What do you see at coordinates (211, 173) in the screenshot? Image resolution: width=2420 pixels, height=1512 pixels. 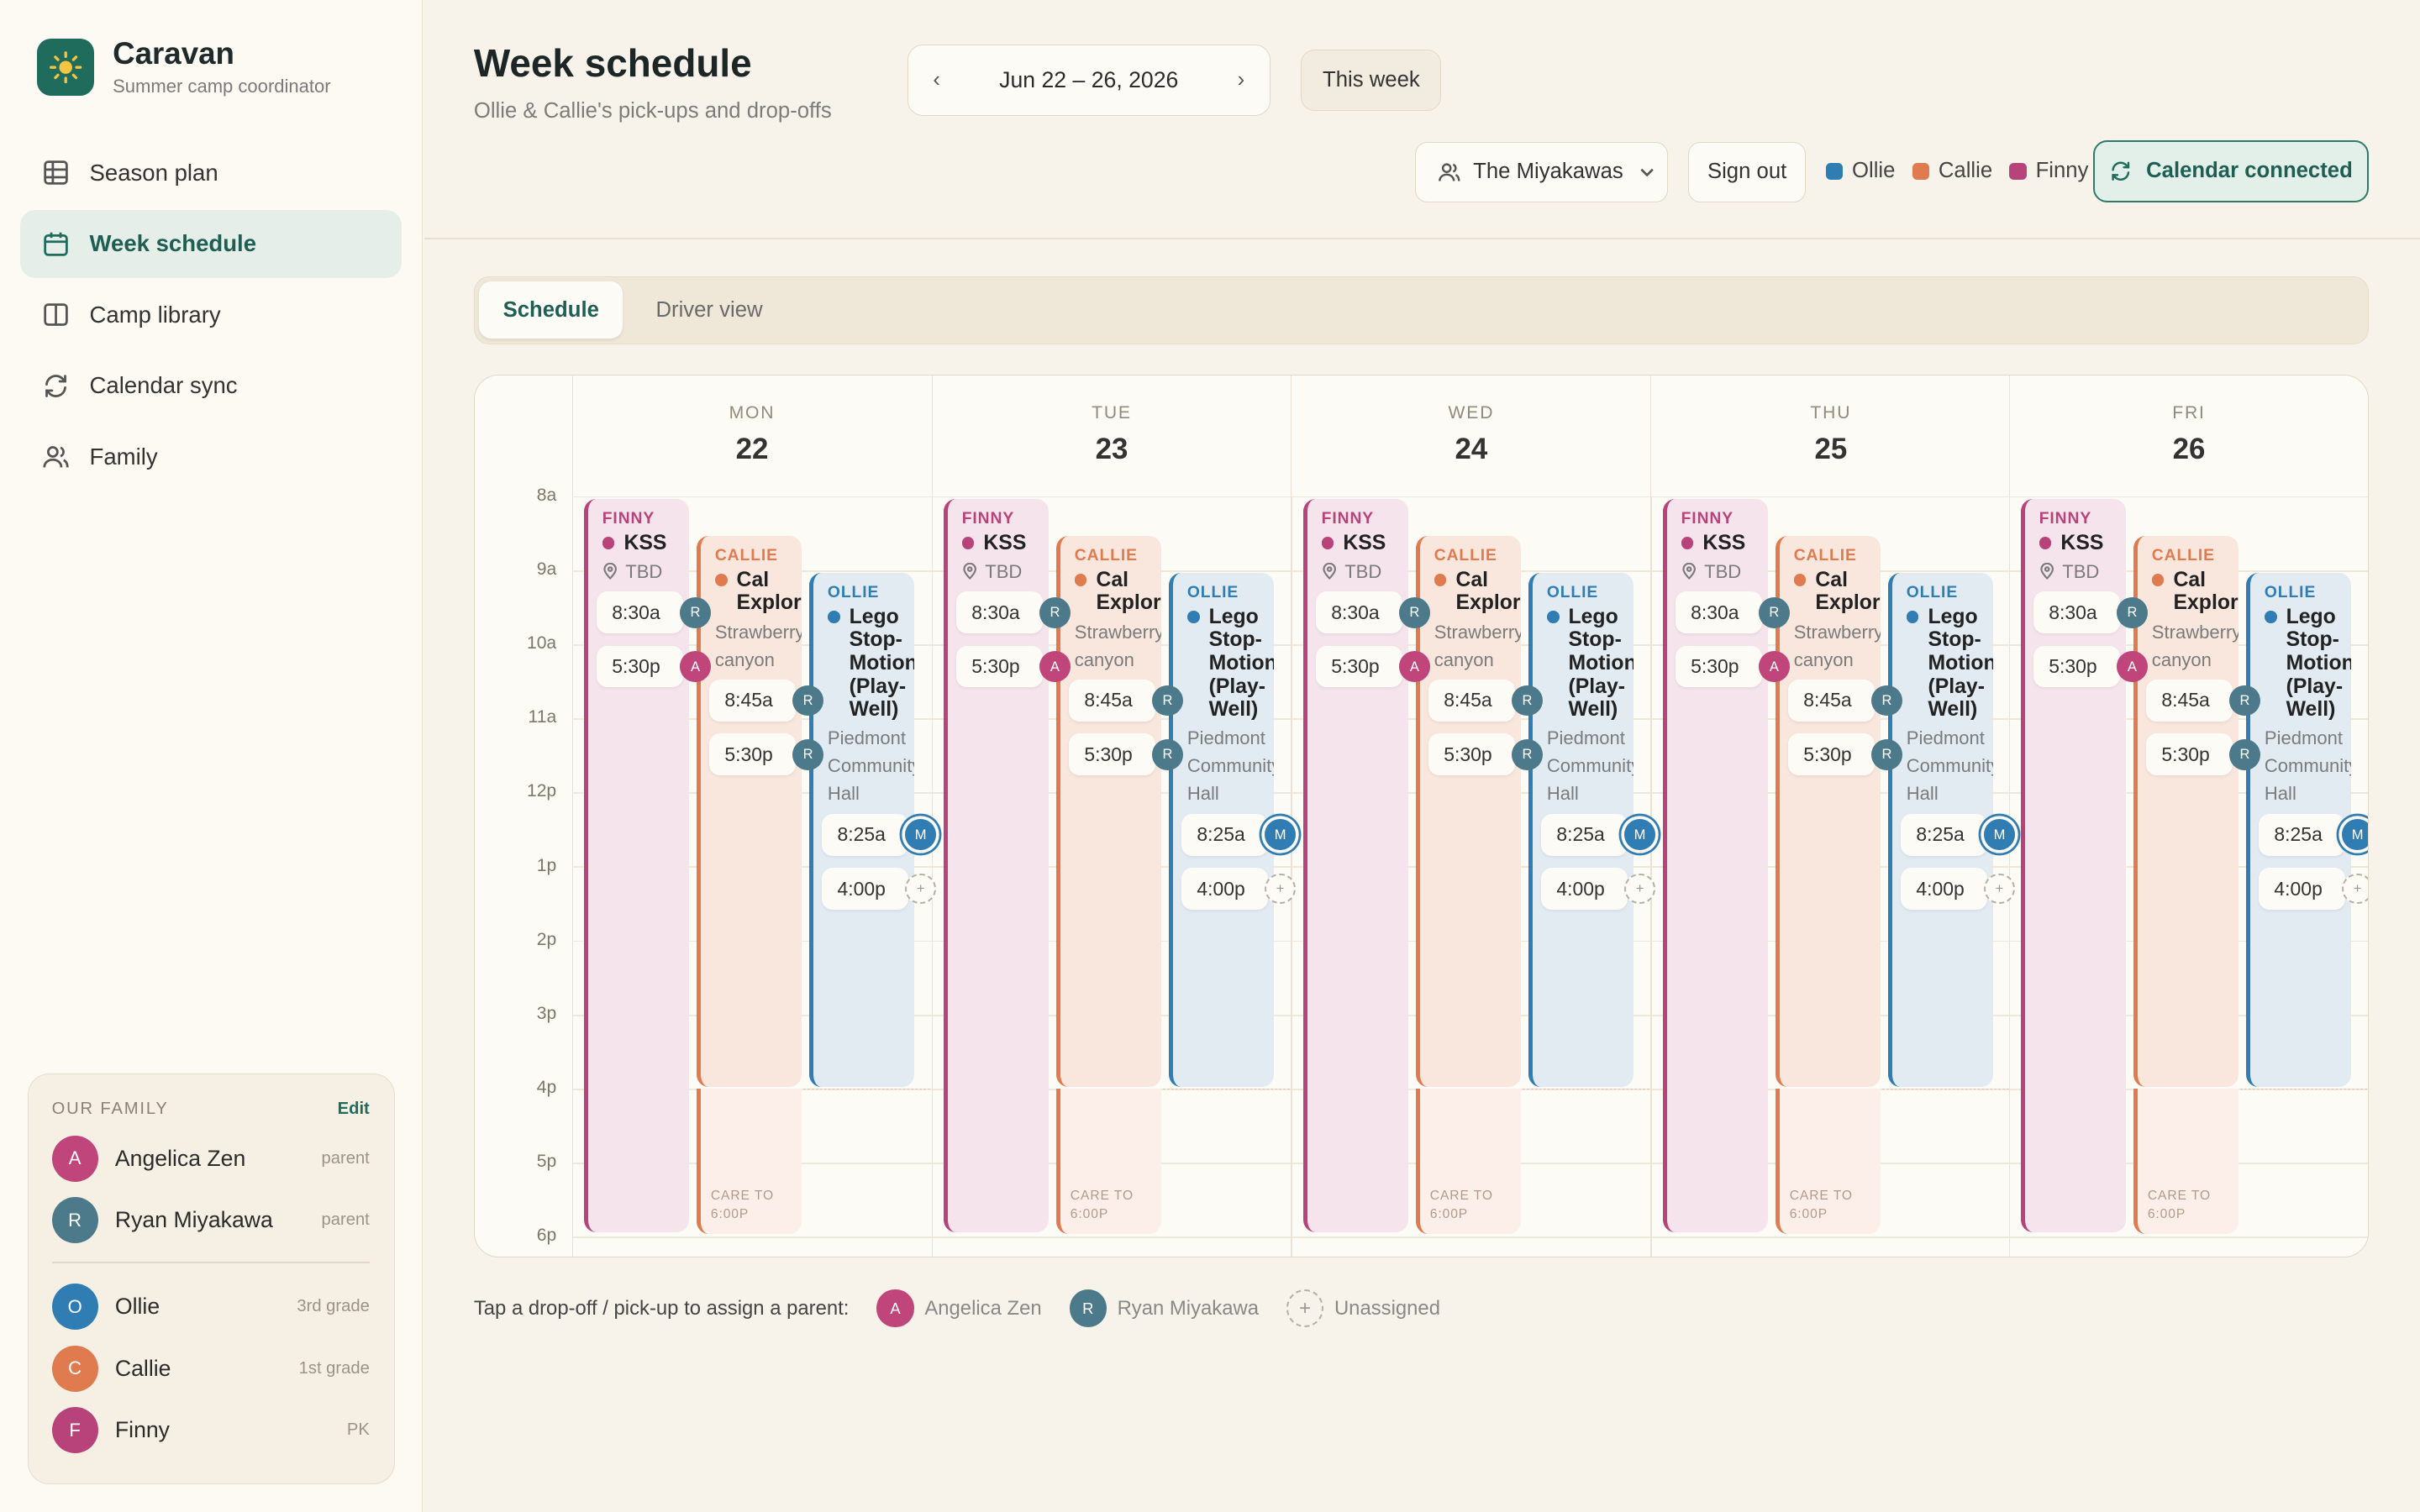 I see `sidebar-item-season-plan: Season plan` at bounding box center [211, 173].